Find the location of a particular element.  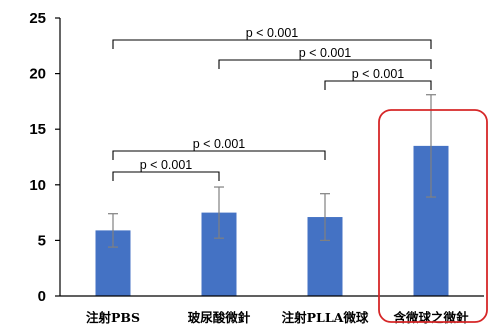

y-tick-label: 25 is located at coordinates (37, 18).